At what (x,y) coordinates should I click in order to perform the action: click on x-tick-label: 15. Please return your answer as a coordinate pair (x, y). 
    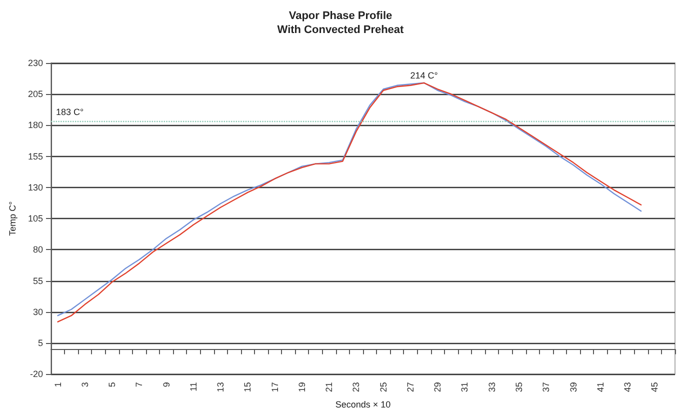
    Looking at the image, I should click on (247, 387).